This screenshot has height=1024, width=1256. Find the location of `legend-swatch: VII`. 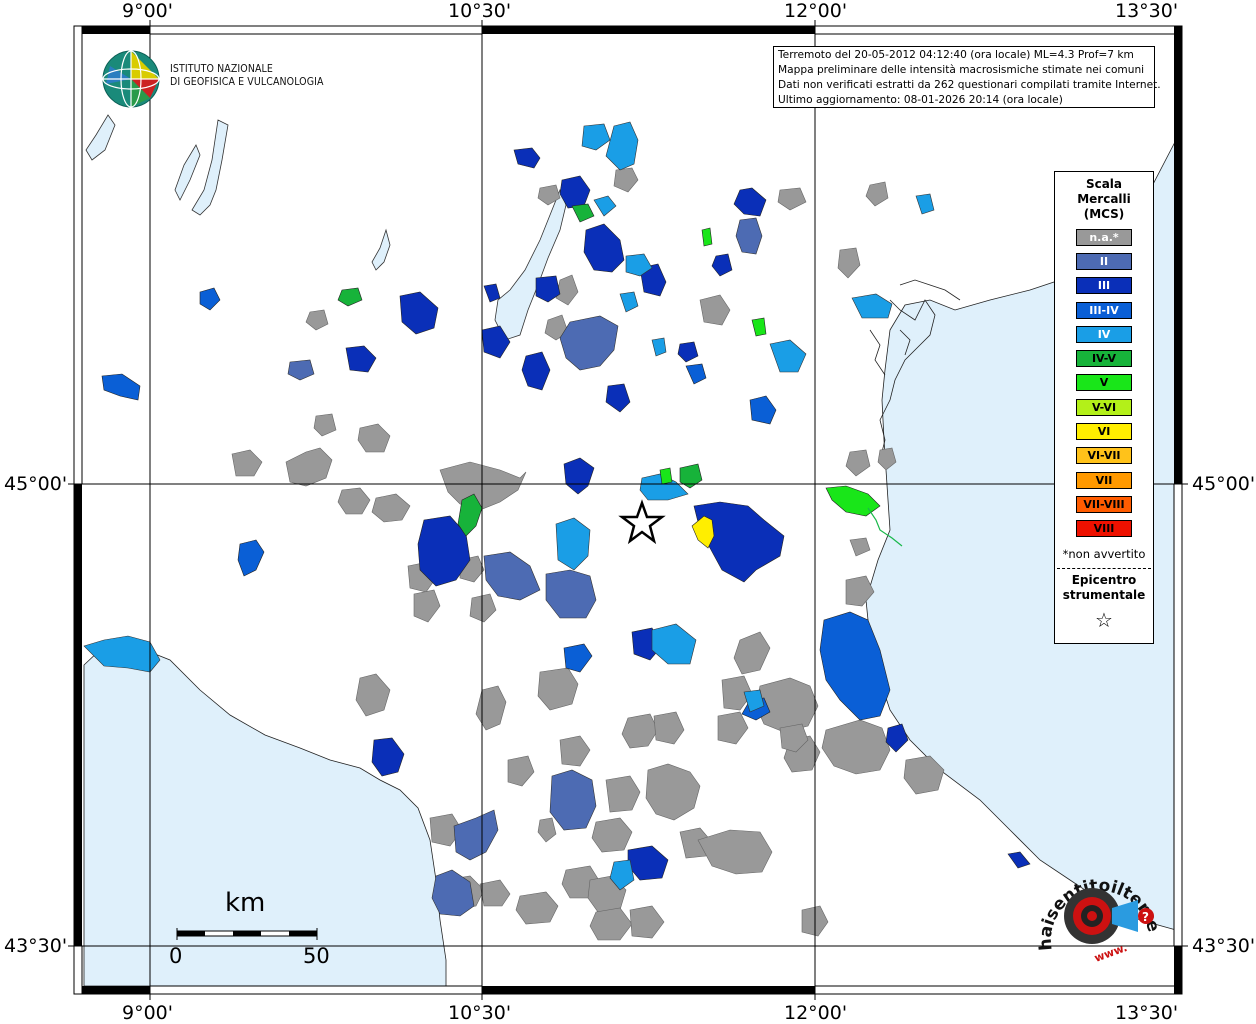

legend-swatch: VII is located at coordinates (1104, 480).